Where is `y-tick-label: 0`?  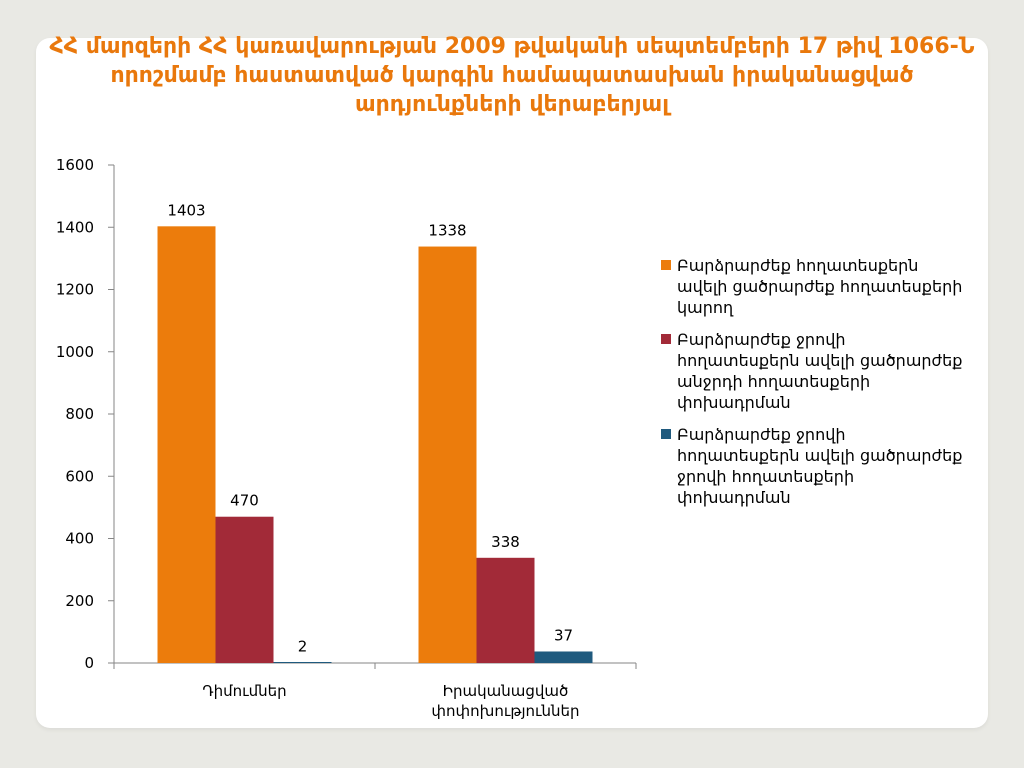
y-tick-label: 0 is located at coordinates (89, 663).